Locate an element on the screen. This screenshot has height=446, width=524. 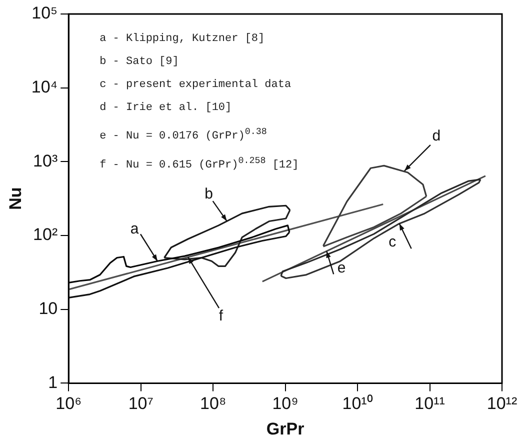
x-tick-label: 10⁶ is located at coordinates (69, 404).